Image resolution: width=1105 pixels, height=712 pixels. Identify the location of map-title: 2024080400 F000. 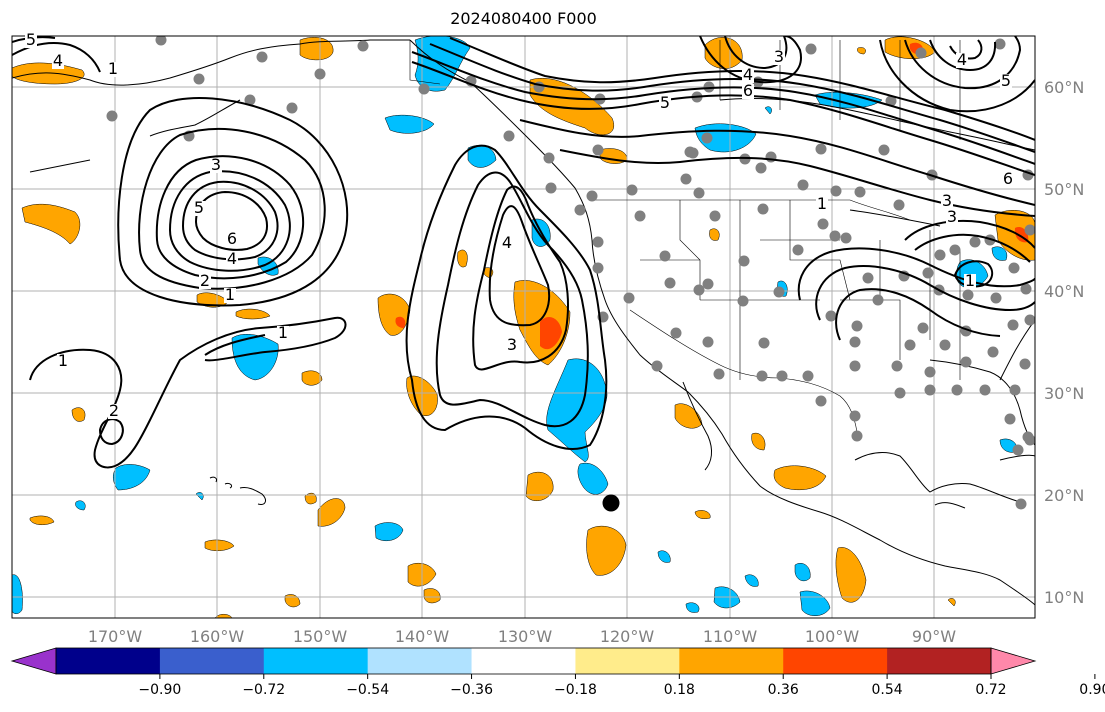
(523, 18).